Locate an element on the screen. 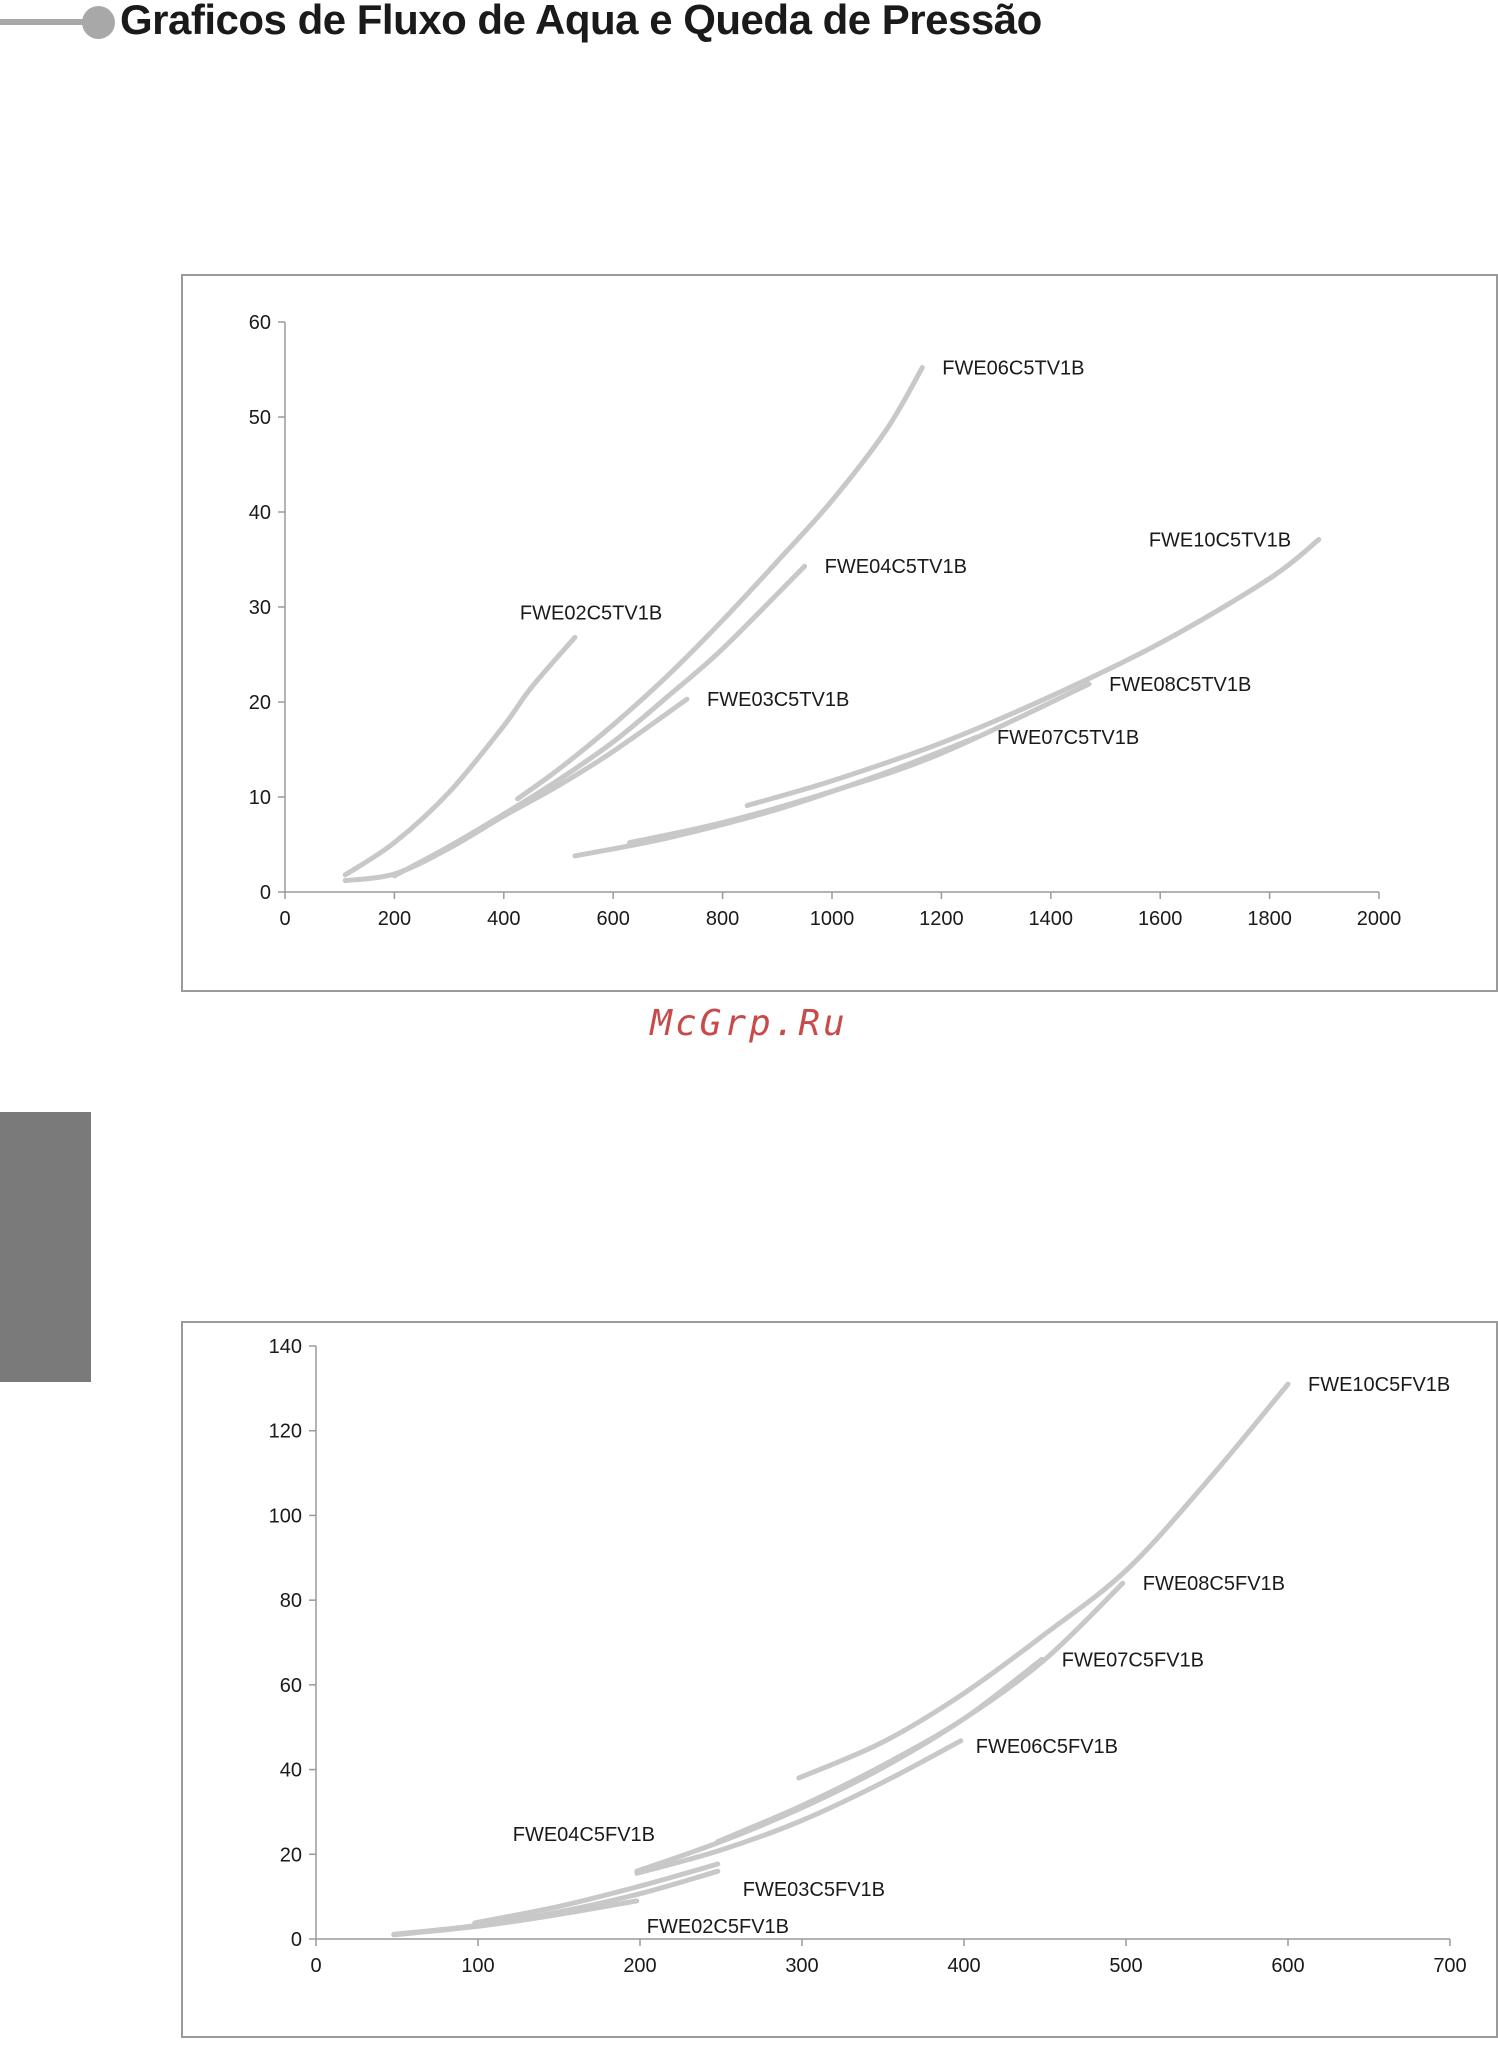  series-label-fwe06c5fv1b: FWE06C5FV1B is located at coordinates (1047, 1747).